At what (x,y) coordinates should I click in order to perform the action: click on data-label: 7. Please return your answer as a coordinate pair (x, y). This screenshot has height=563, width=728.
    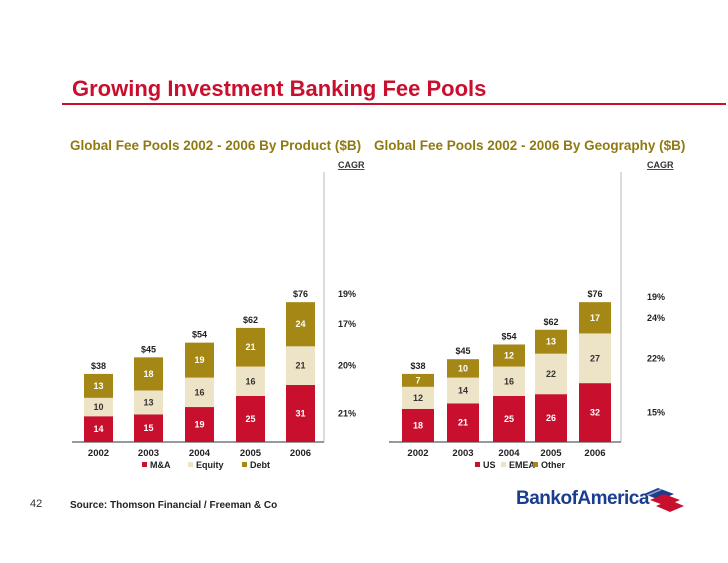
    Looking at the image, I should click on (417, 380).